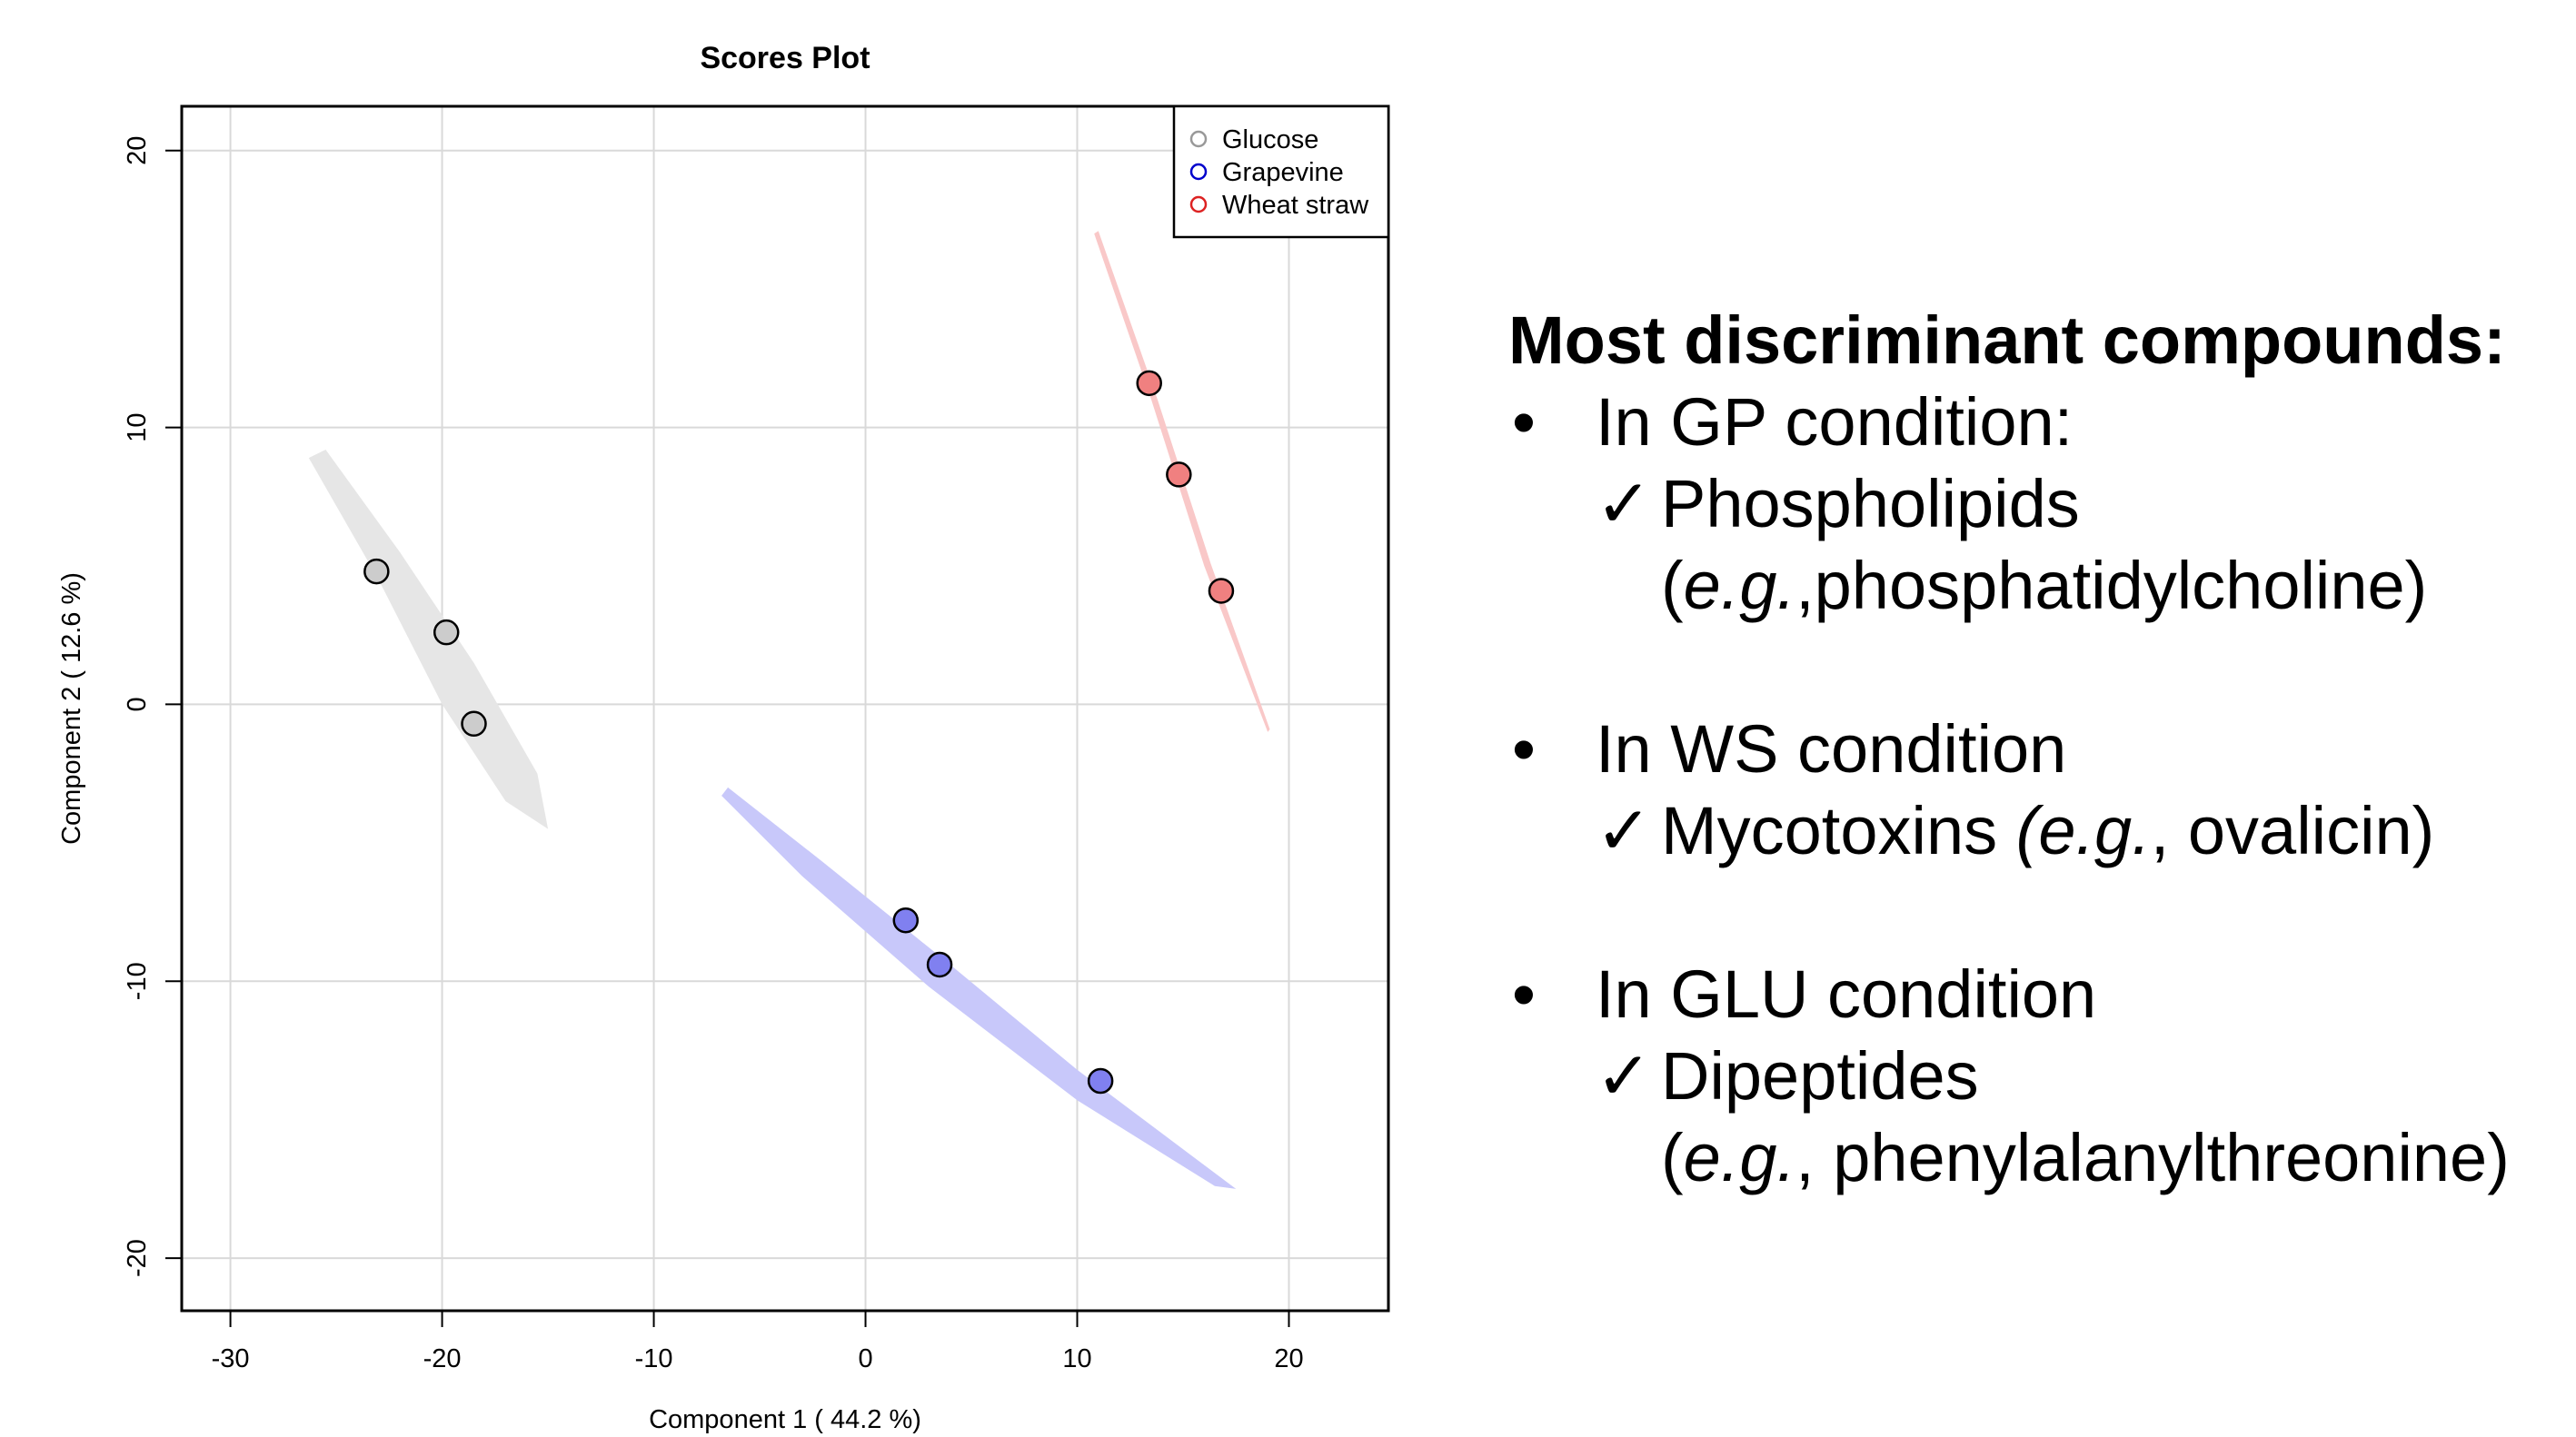  I want to click on gp-condition-label: In GP condition:, so click(1835, 422).